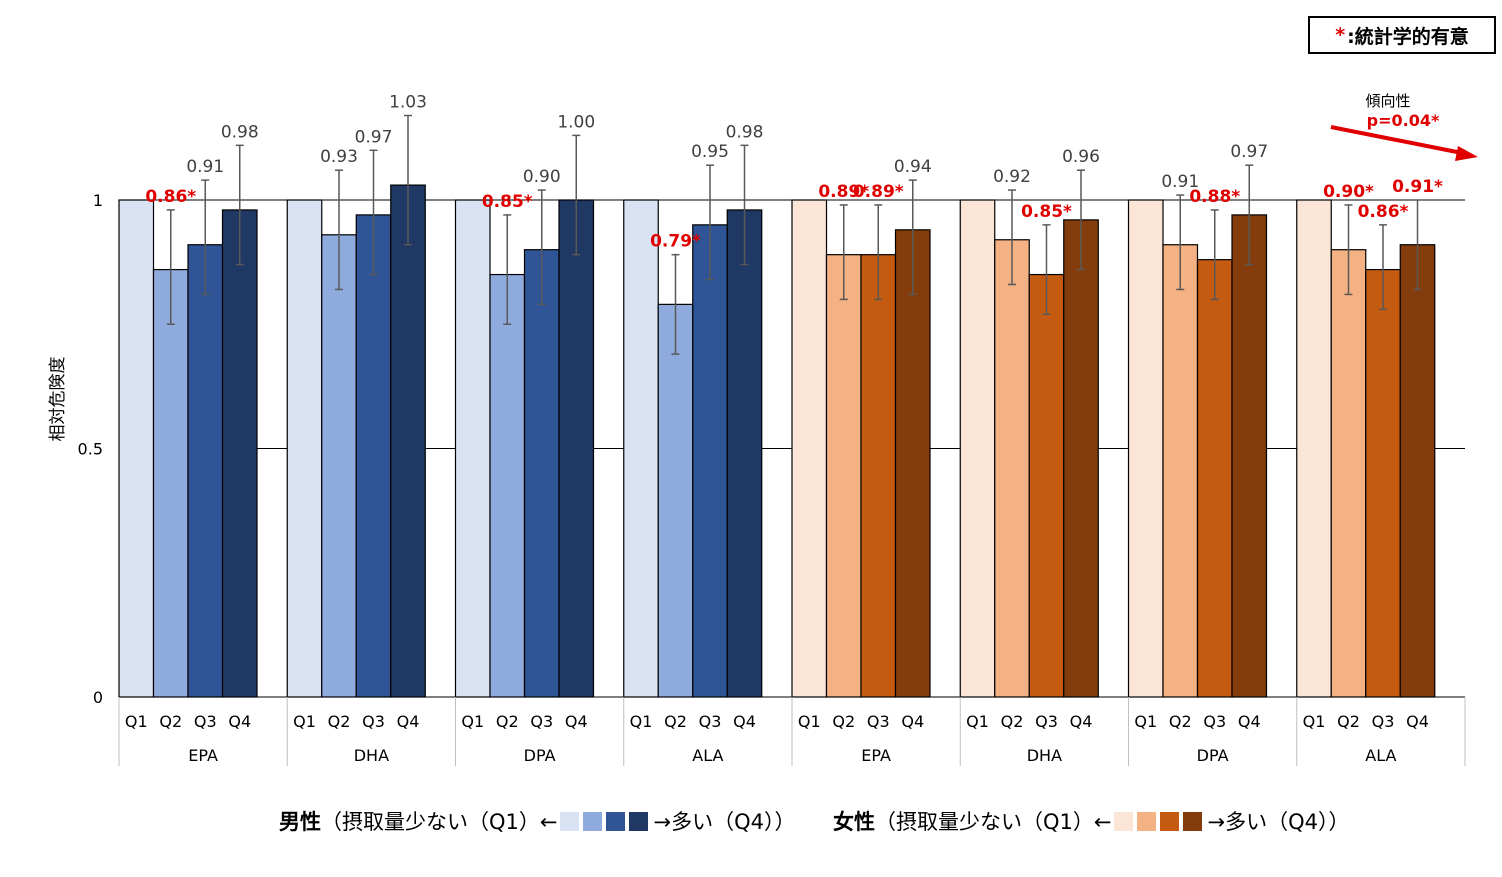 The height and width of the screenshot is (877, 1502). What do you see at coordinates (1214, 197) in the screenshot?
I see `data-label: 0.88*` at bounding box center [1214, 197].